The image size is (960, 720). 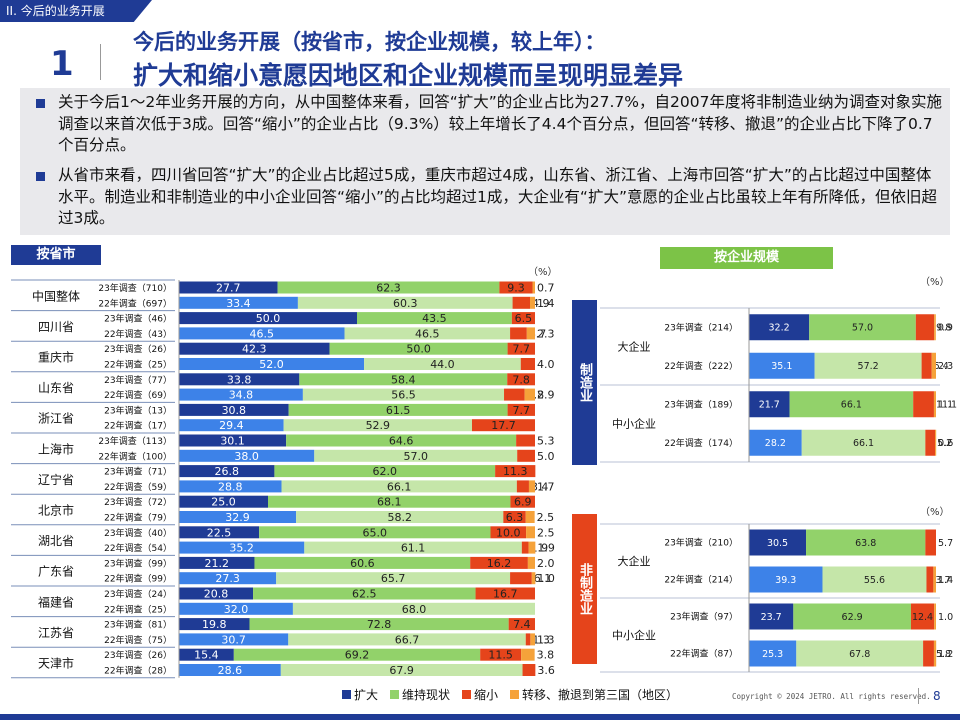 What do you see at coordinates (546, 333) in the screenshot?
I see `data-label: 2.3` at bounding box center [546, 333].